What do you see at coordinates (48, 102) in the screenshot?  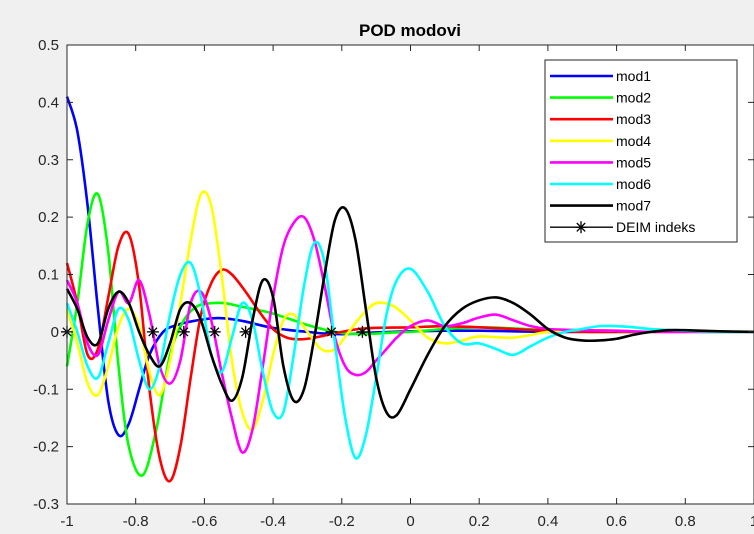 I see `y-tick-label: 0.4` at bounding box center [48, 102].